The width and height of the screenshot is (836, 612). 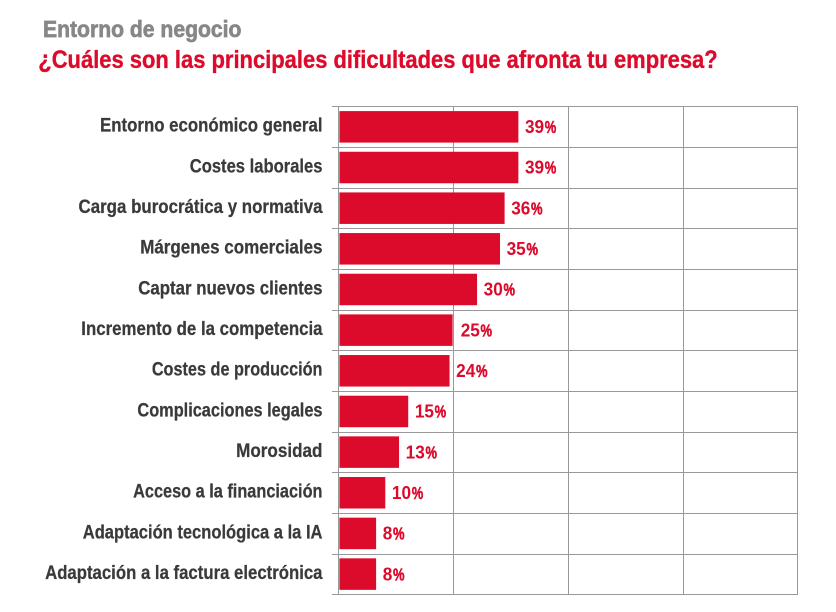 What do you see at coordinates (493, 289) in the screenshot?
I see `svg-text: 30` at bounding box center [493, 289].